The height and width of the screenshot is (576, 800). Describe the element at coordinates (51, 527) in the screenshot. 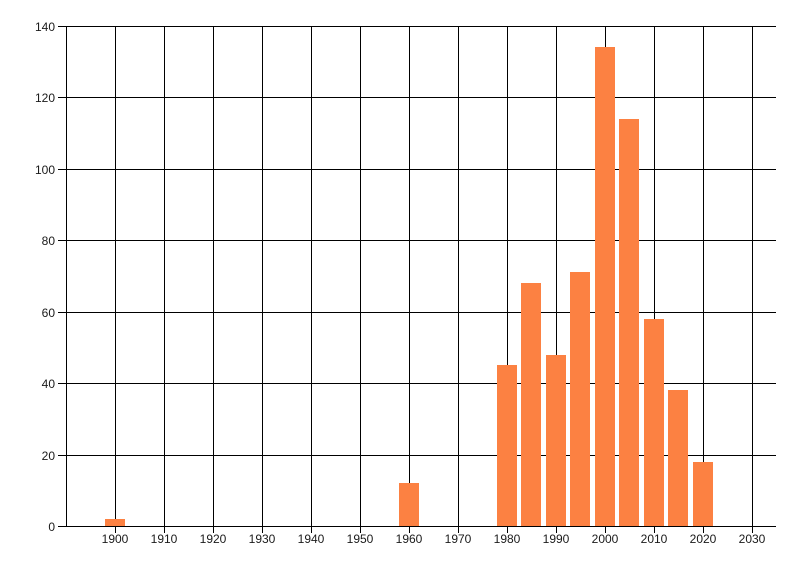

I see `y-tick-label: 0` at that location.